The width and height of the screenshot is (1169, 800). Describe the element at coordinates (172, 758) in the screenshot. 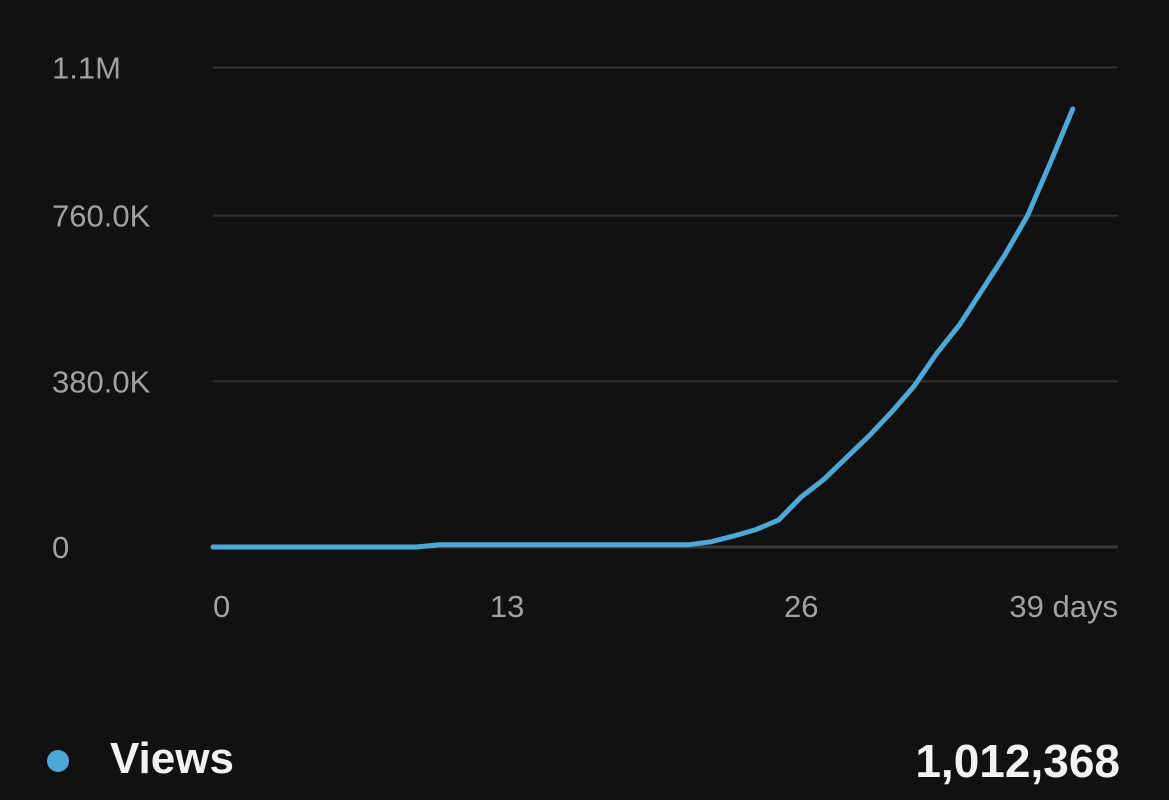

I see `views-legend-label: Views` at that location.